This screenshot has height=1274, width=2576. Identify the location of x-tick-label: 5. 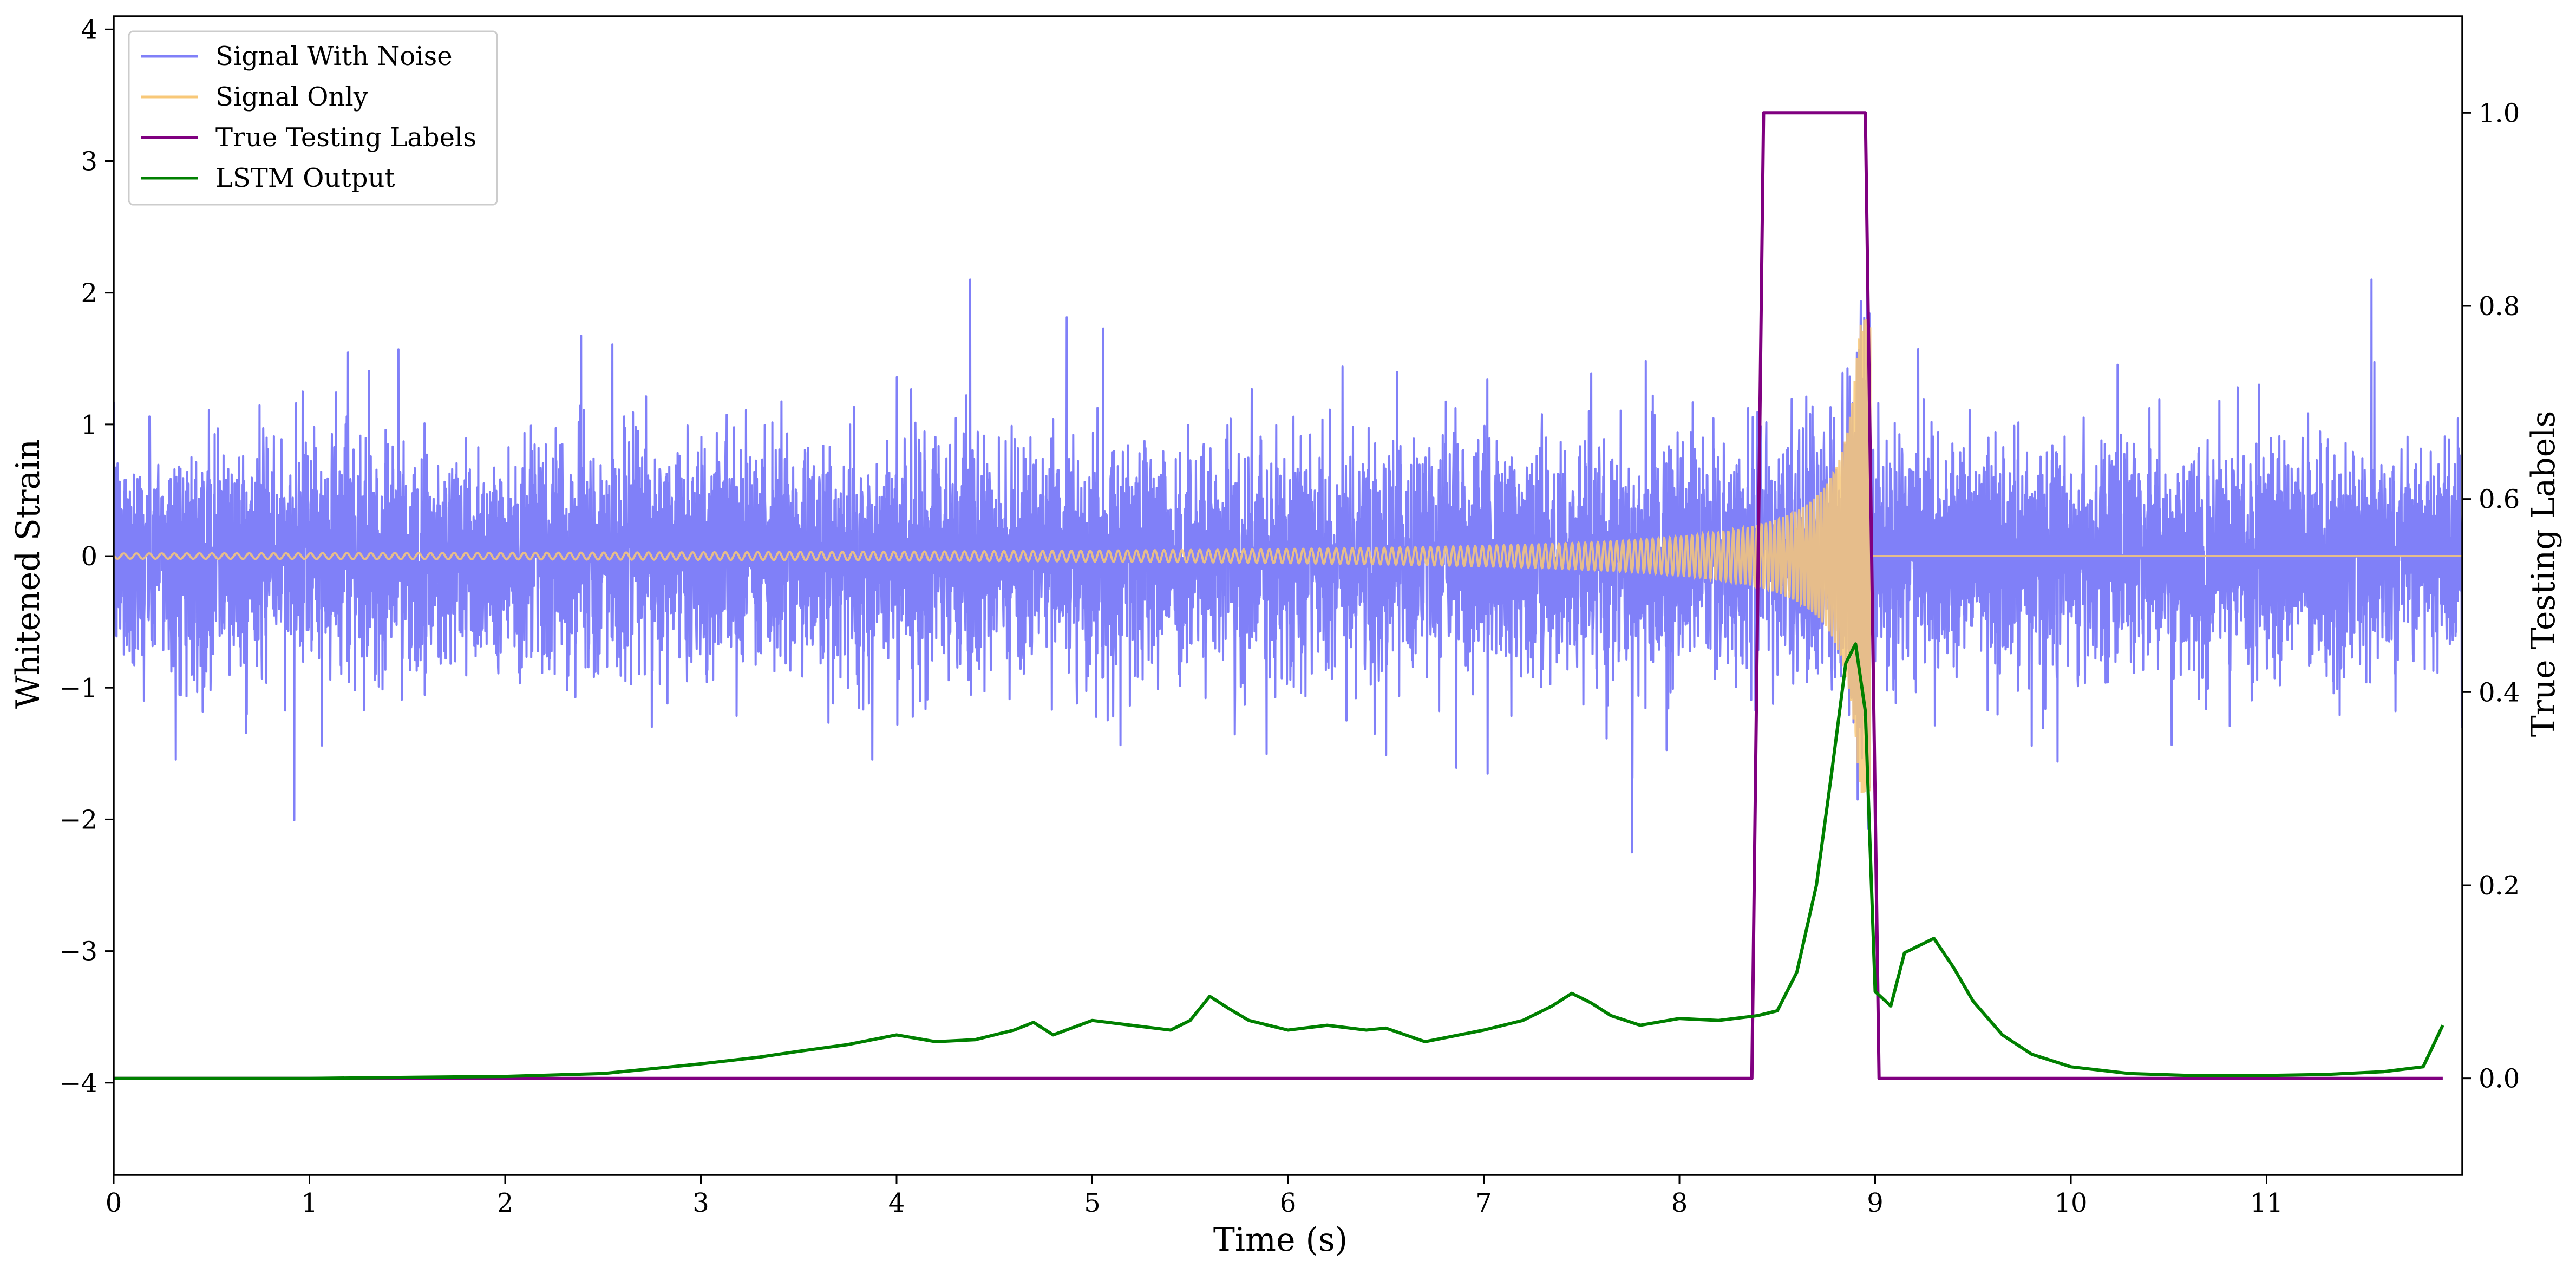
(1092, 1203).